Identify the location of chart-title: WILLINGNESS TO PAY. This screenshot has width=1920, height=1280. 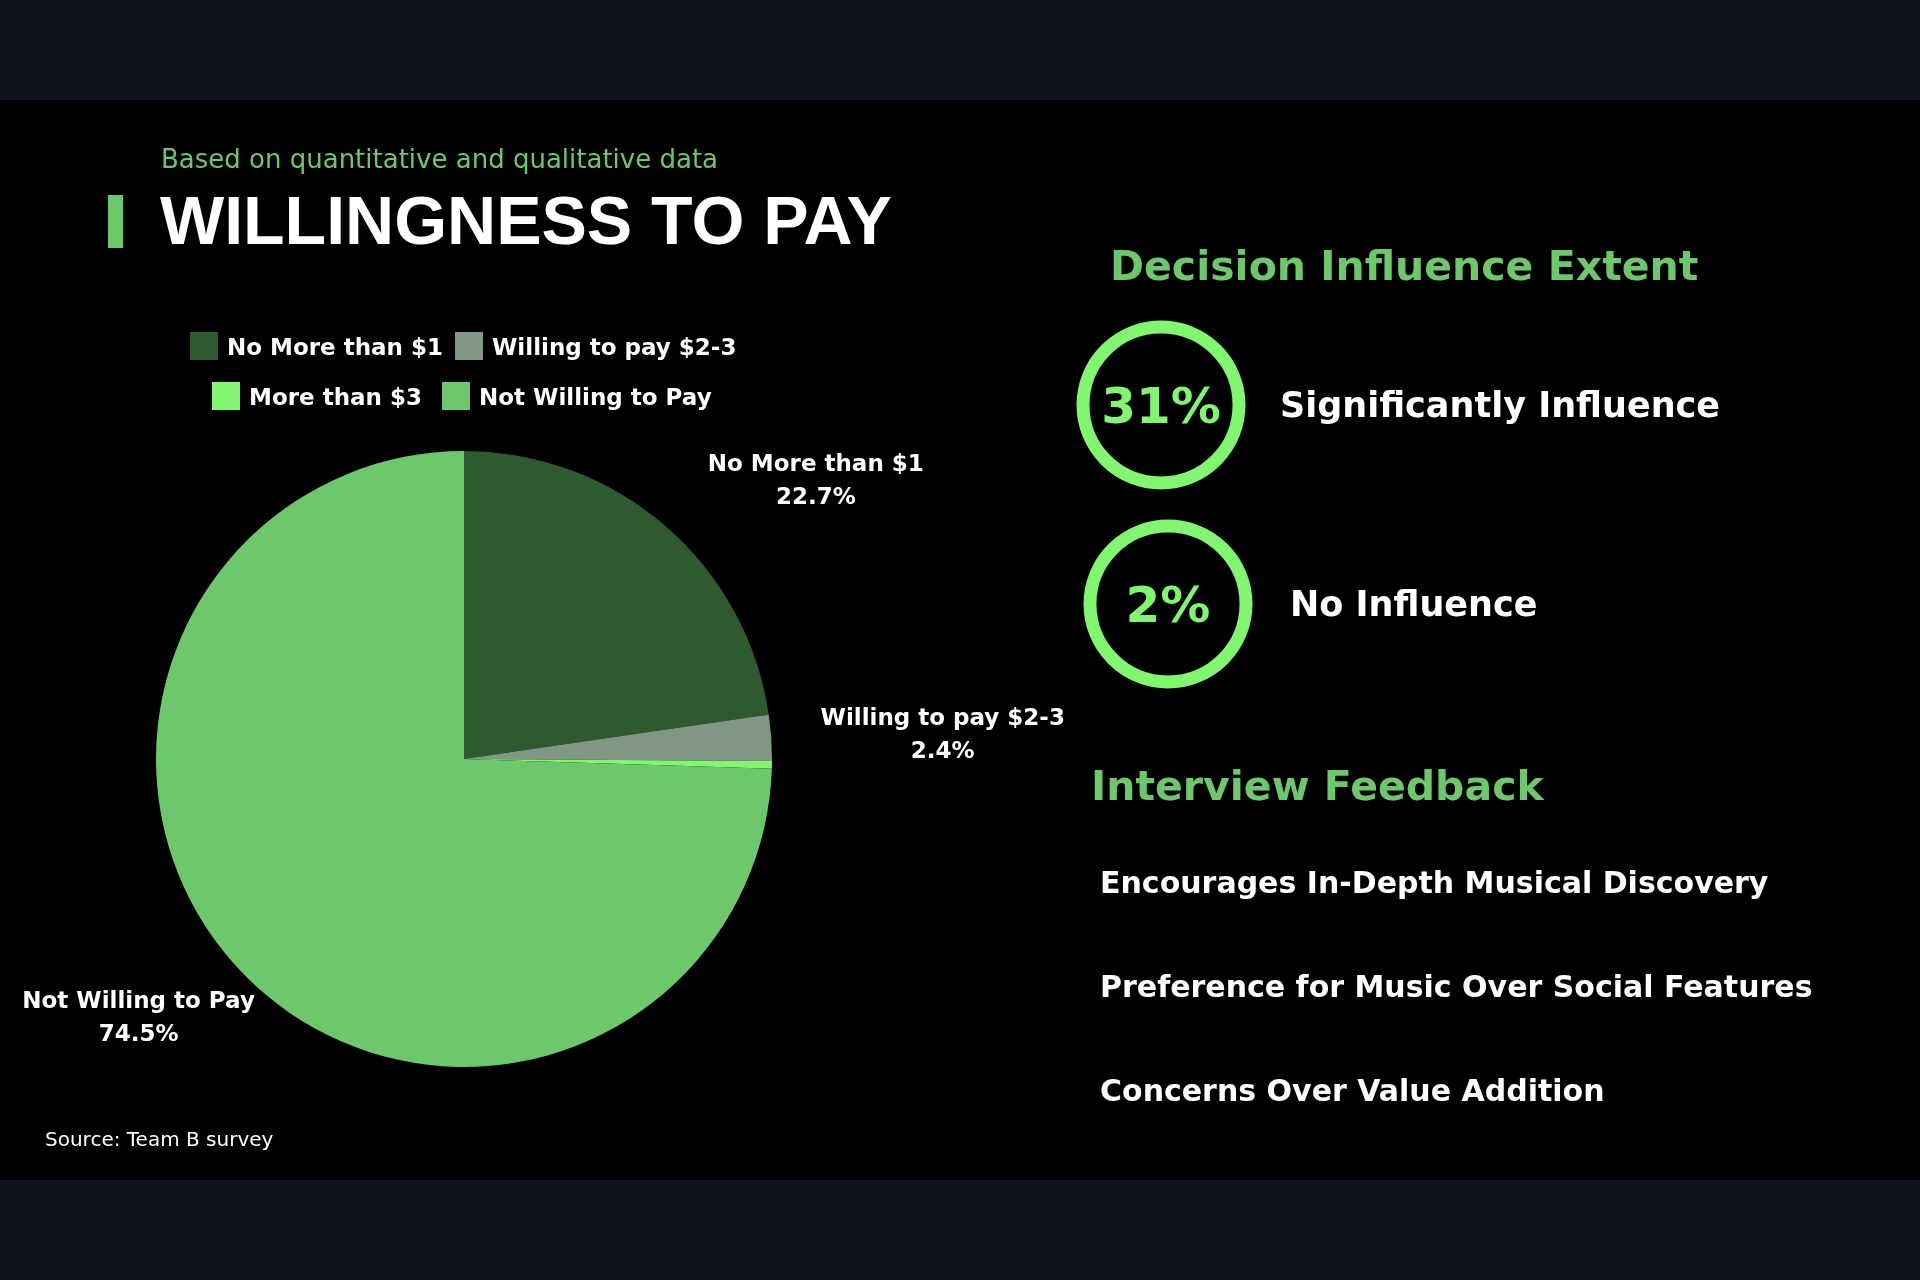
(526, 220).